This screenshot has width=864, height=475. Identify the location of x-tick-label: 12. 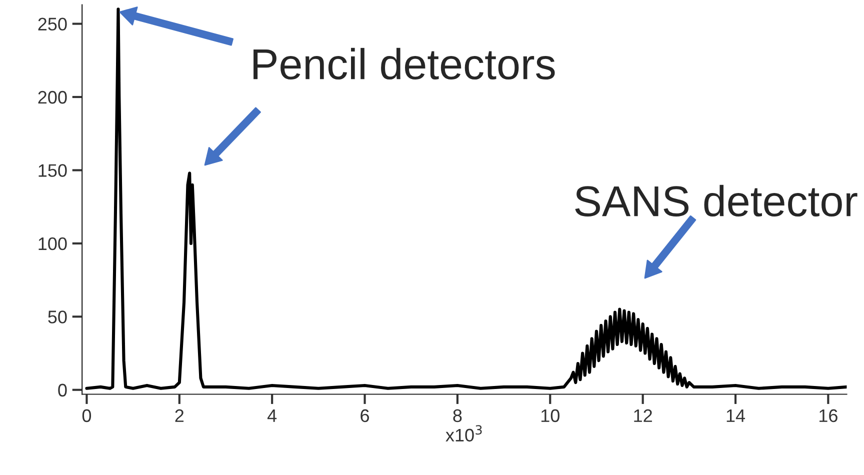
(643, 415).